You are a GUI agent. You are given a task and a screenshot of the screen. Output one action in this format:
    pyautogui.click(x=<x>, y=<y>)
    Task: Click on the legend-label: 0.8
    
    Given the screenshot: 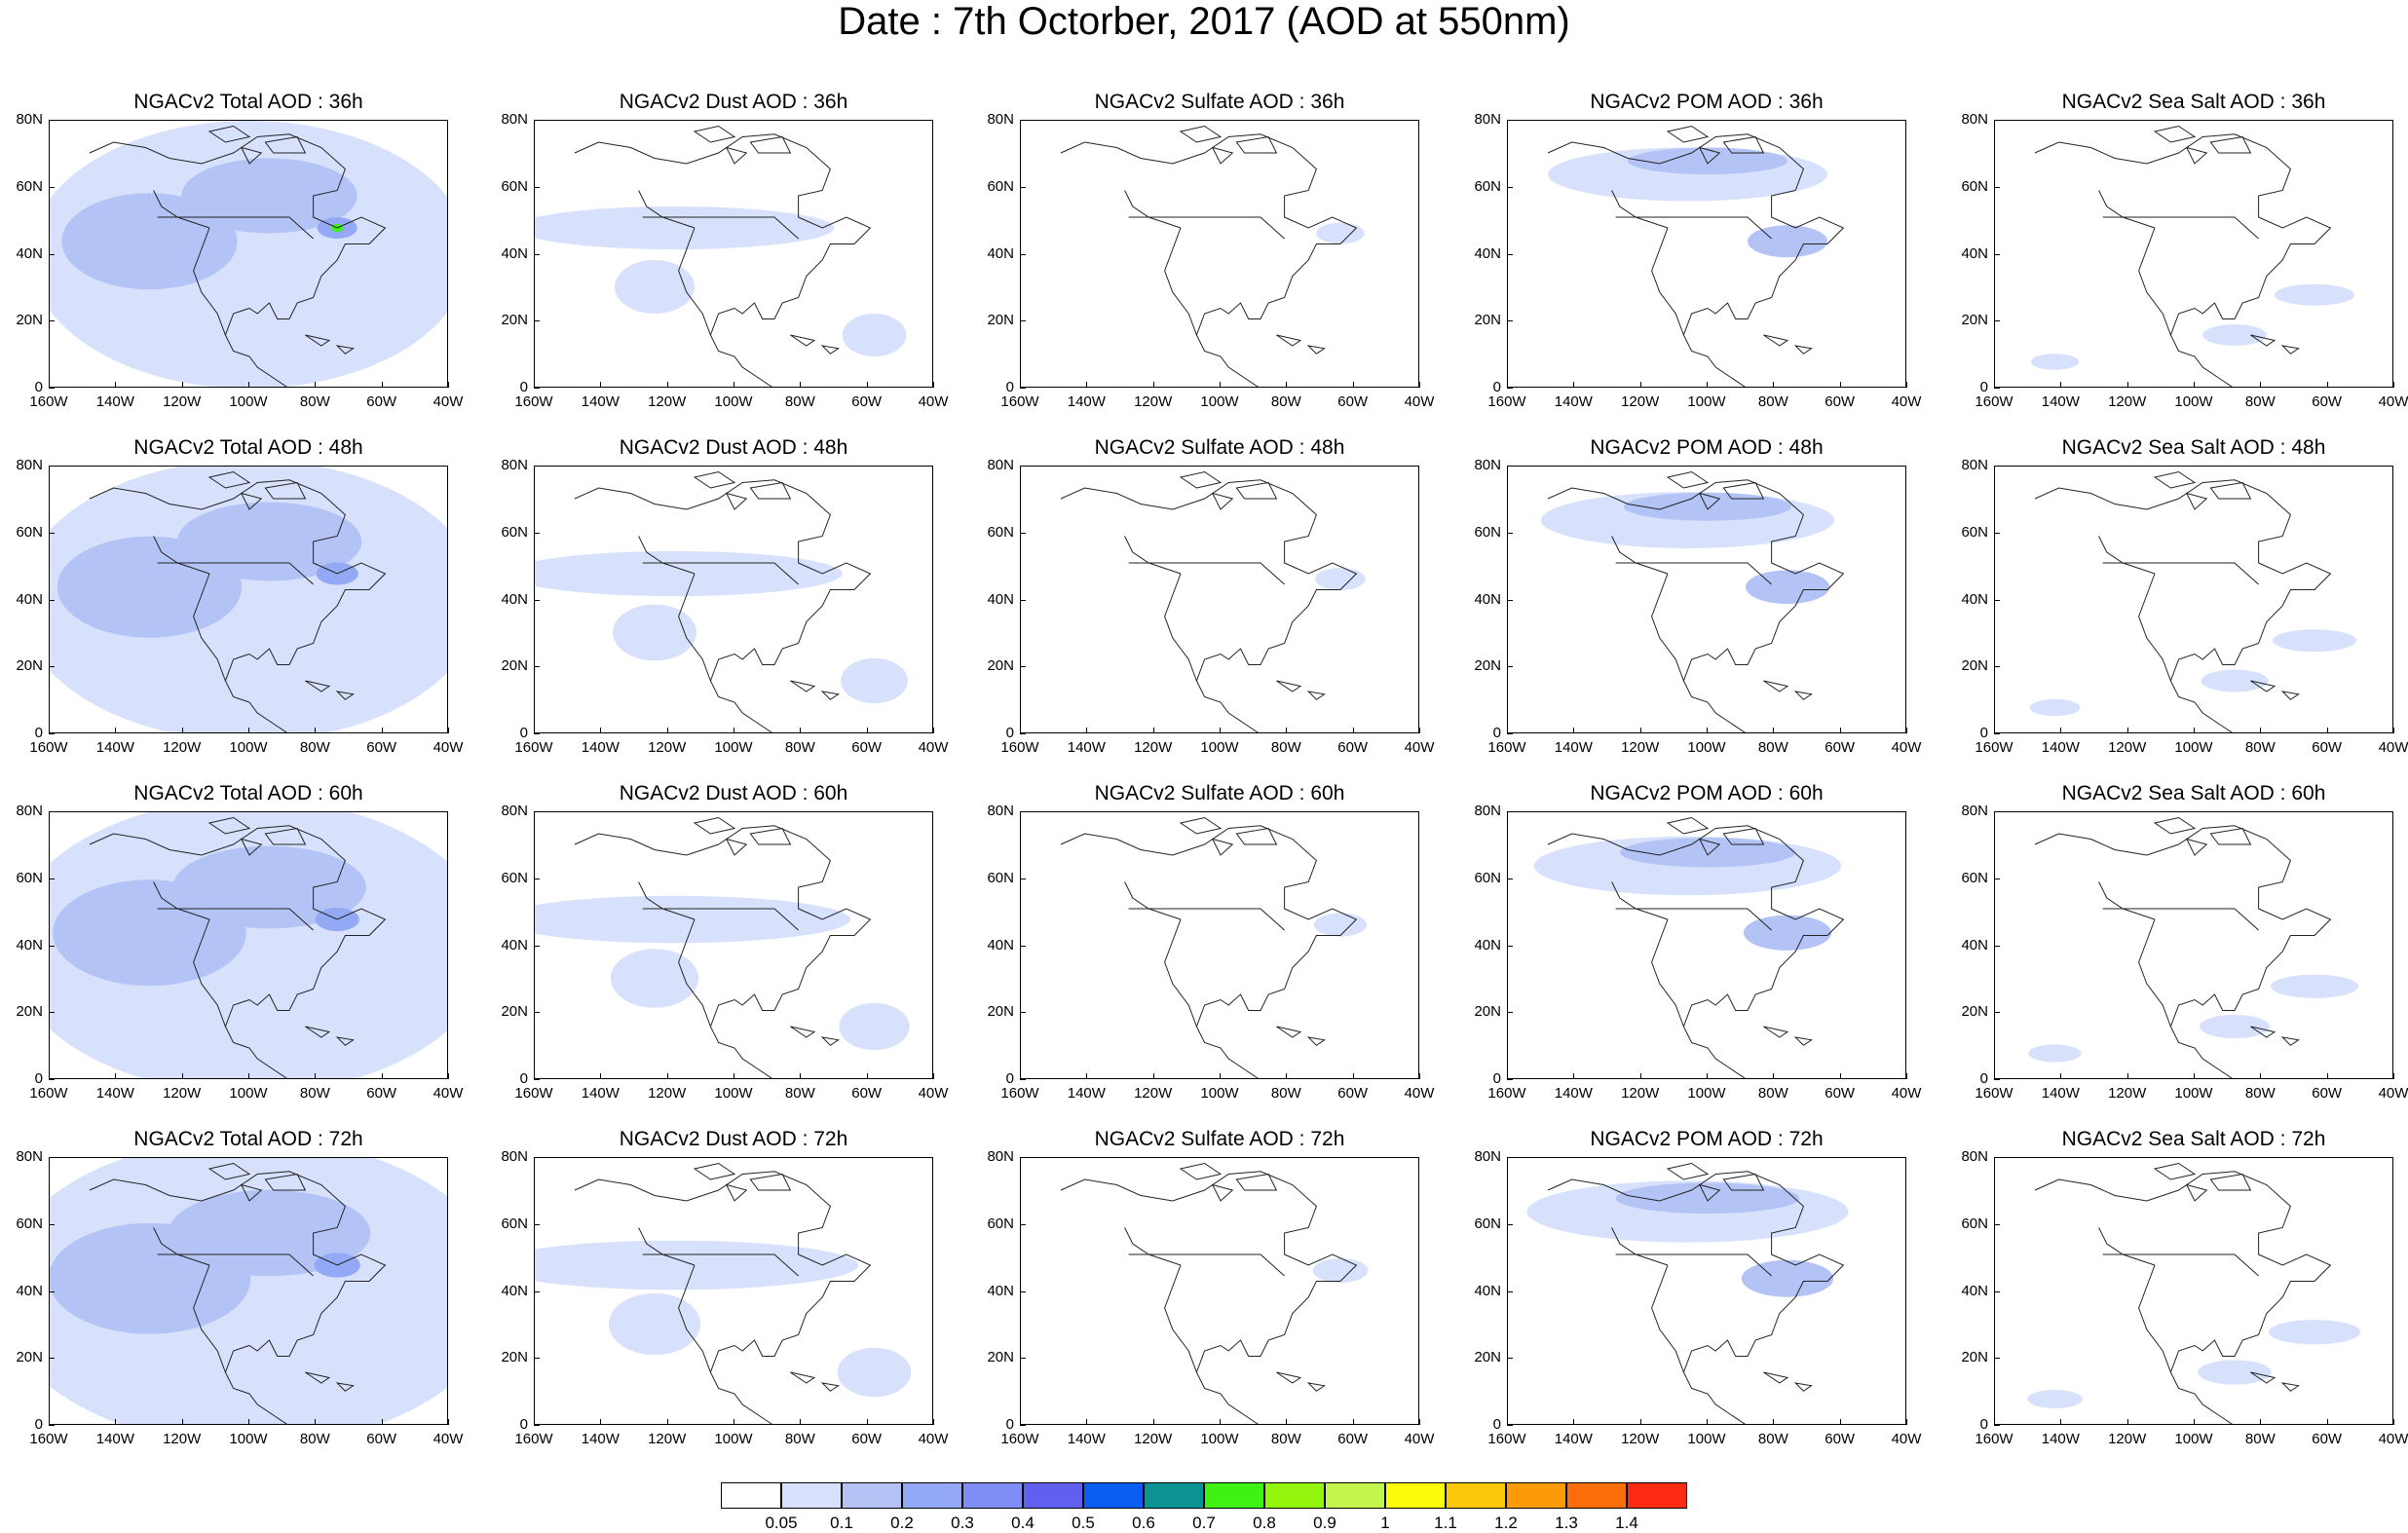 What is the action you would take?
    pyautogui.click(x=1264, y=1523)
    